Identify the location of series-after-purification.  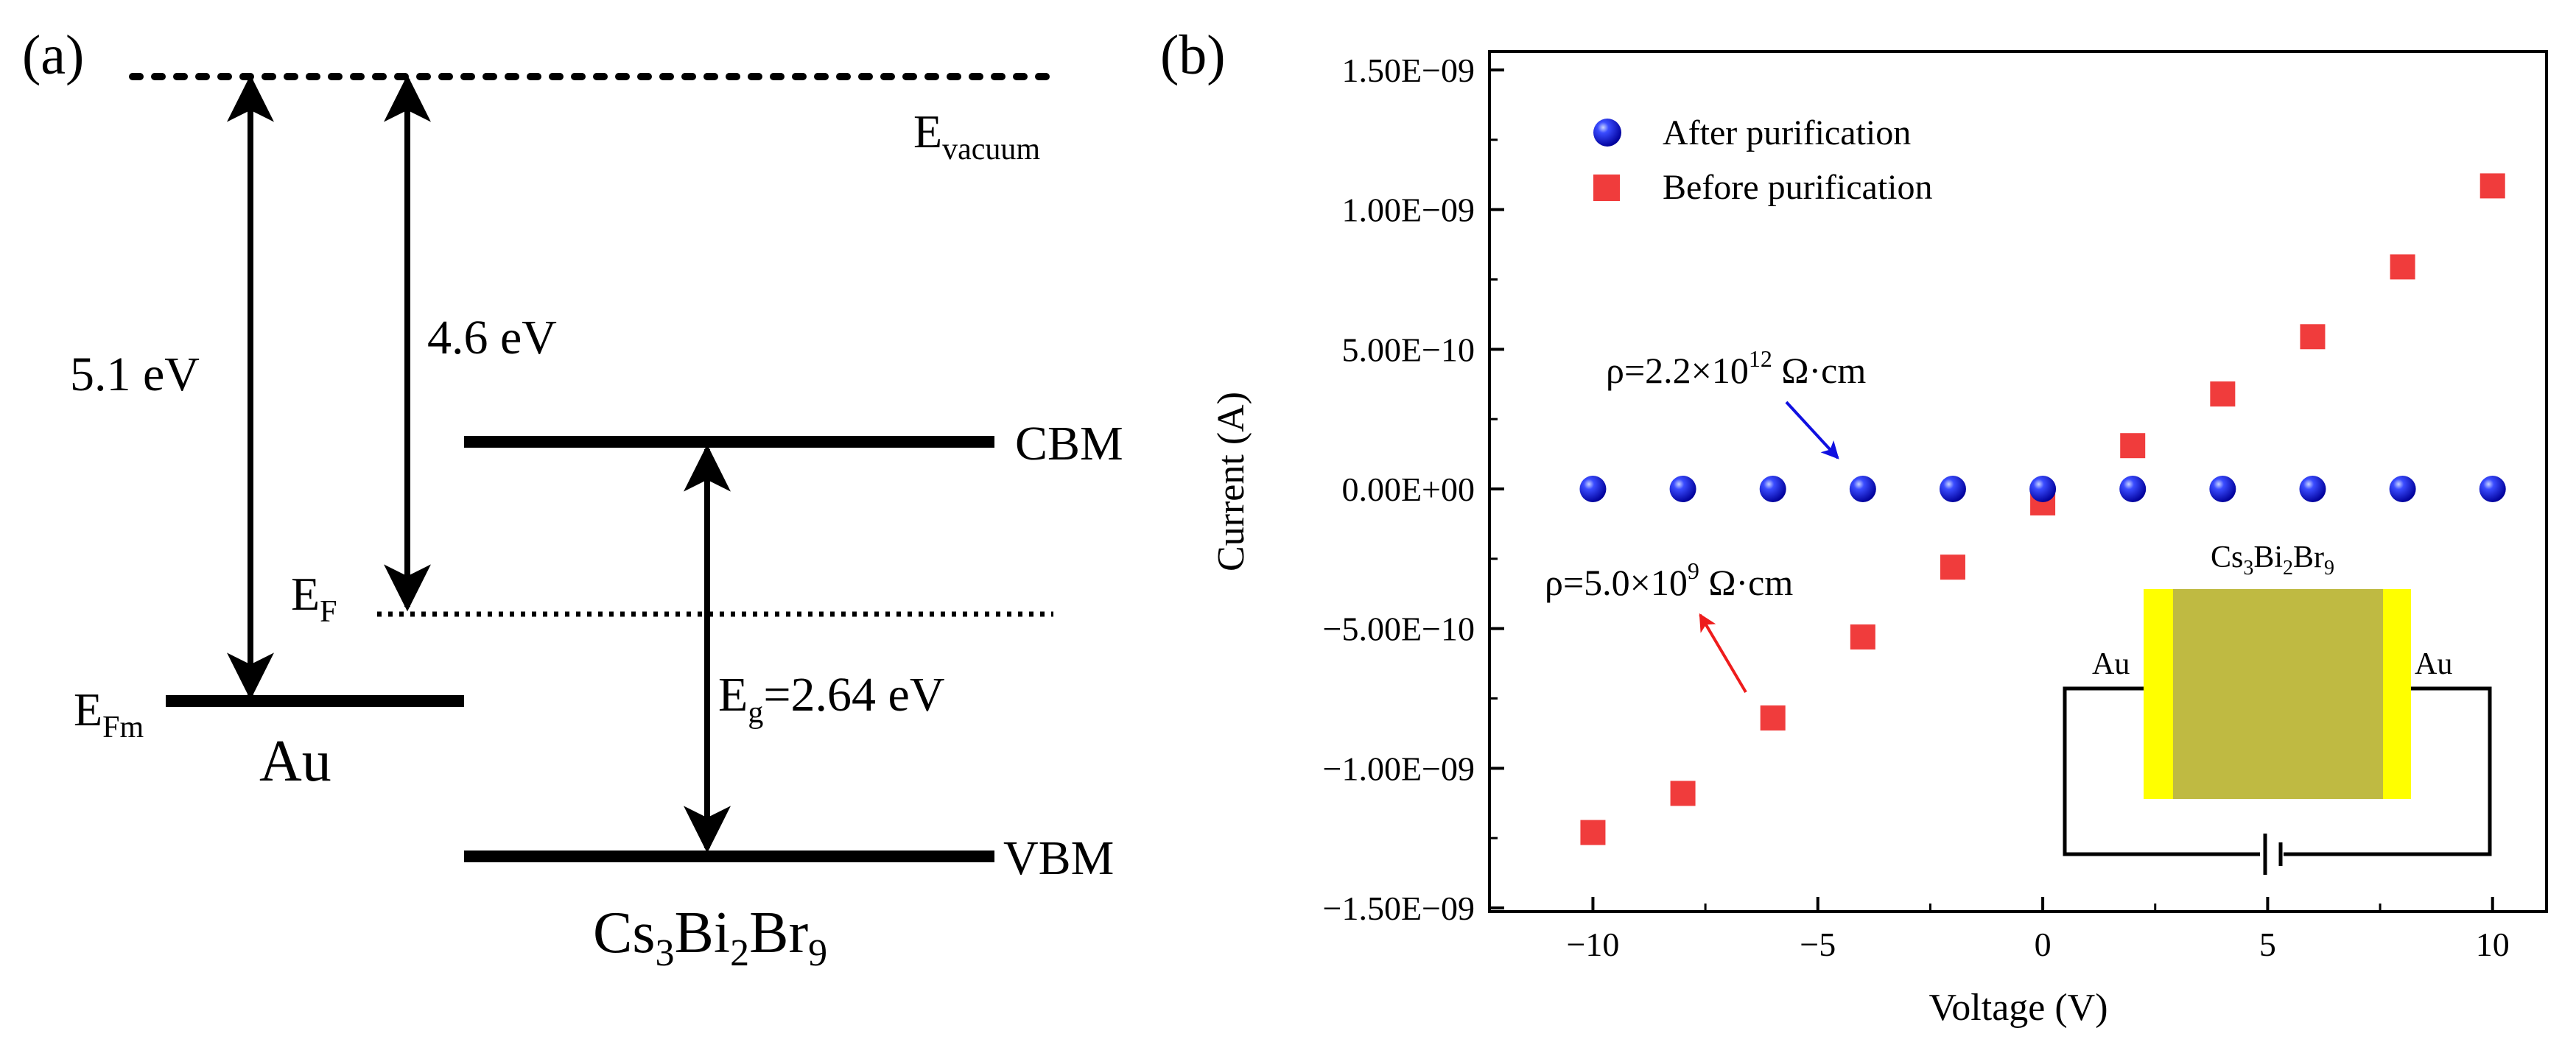
(2043, 489).